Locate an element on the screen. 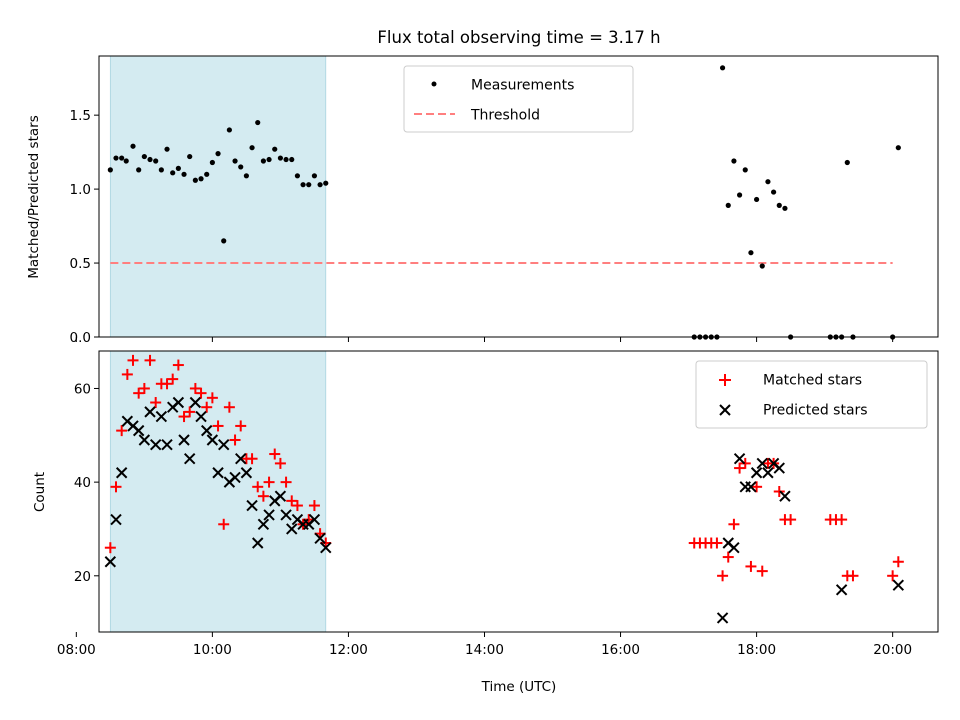 The image size is (960, 720). count-legend-box is located at coordinates (811, 394).